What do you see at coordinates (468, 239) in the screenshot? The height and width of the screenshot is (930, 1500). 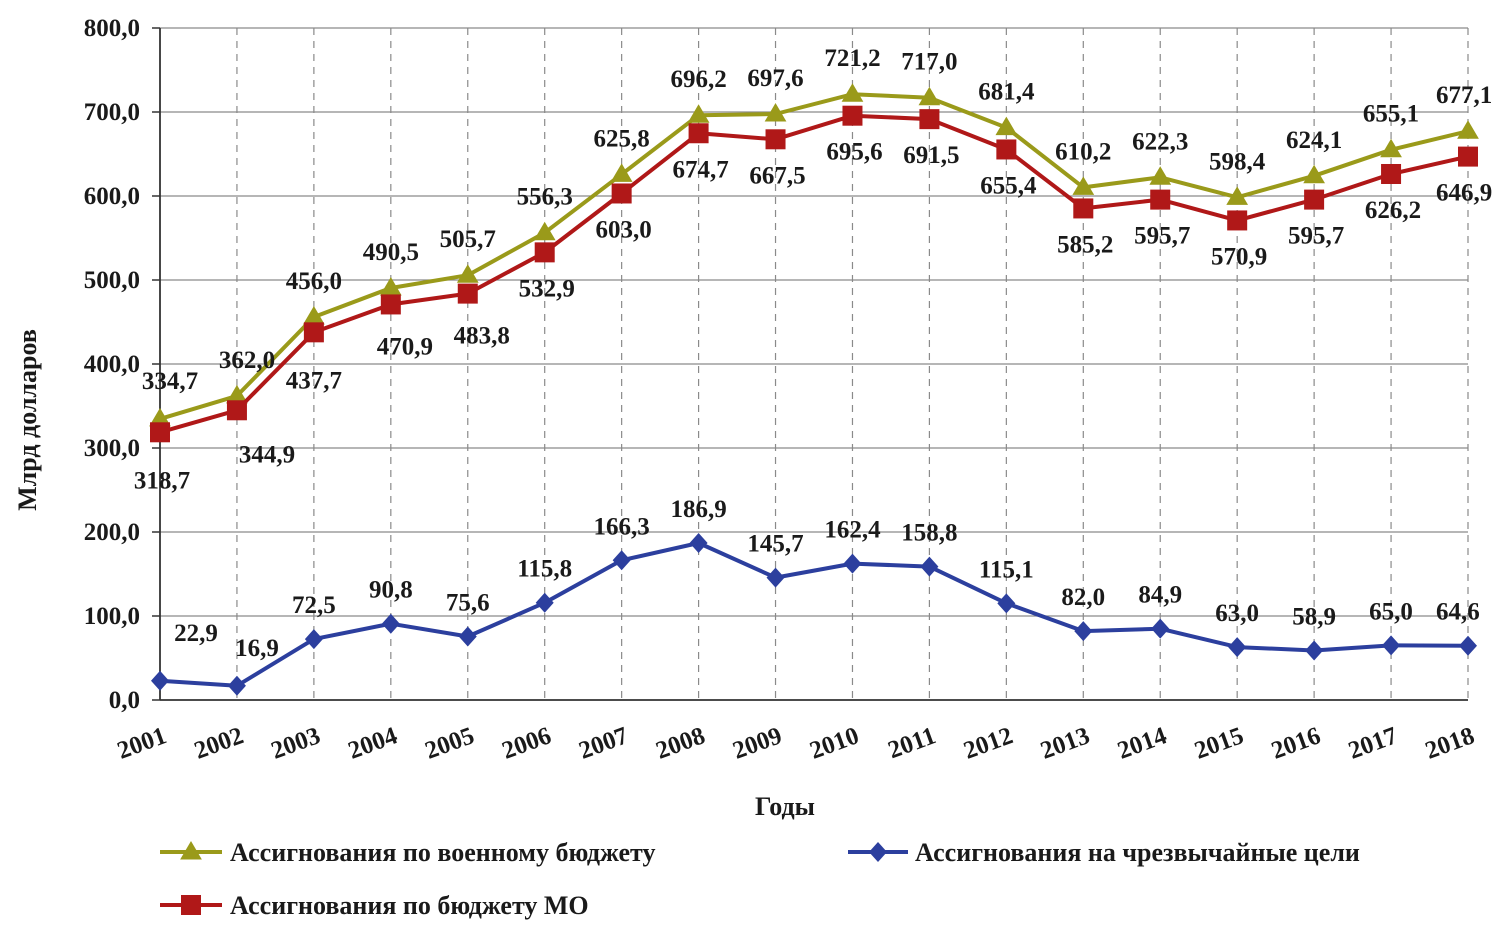 I see `data-label-military: 505,7` at bounding box center [468, 239].